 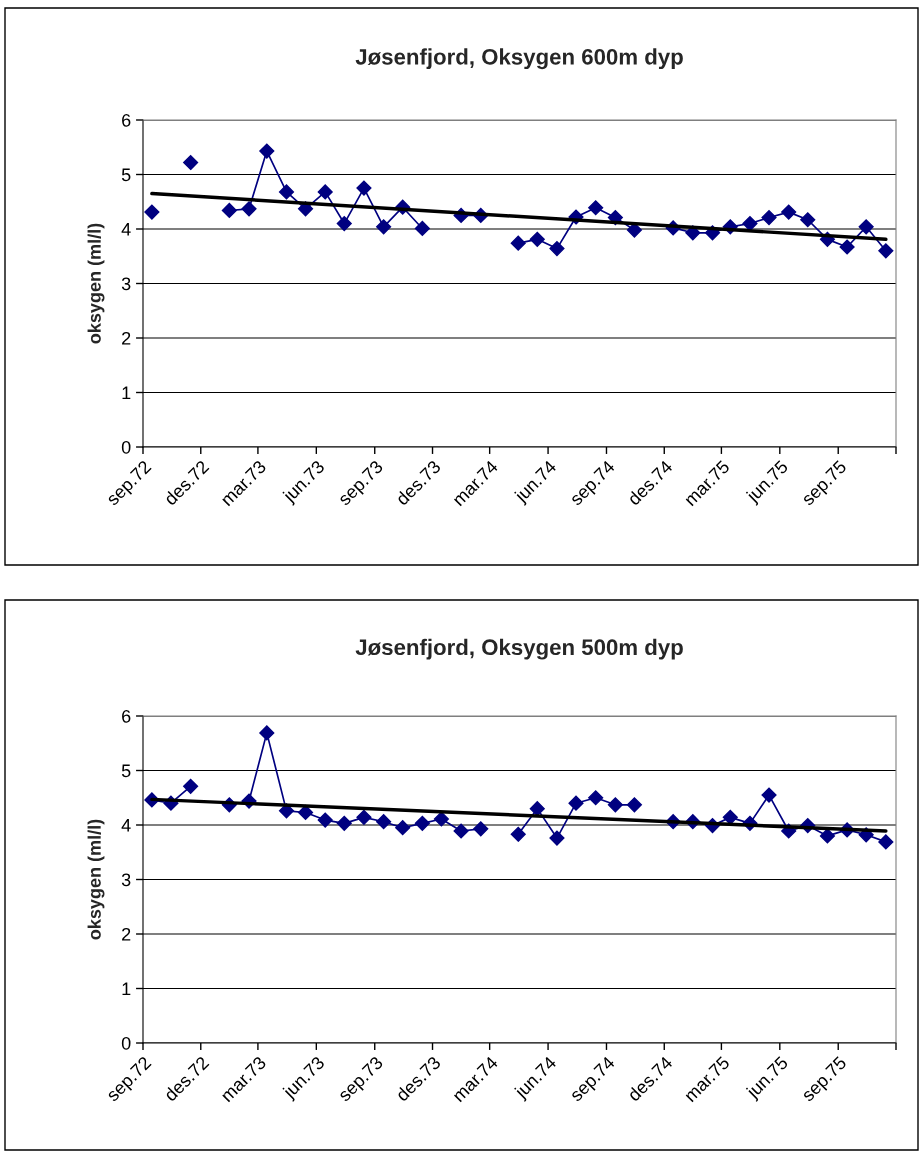 I want to click on chart-title: Jøsenfjord, Oksygen 600m dyp, so click(x=519, y=59).